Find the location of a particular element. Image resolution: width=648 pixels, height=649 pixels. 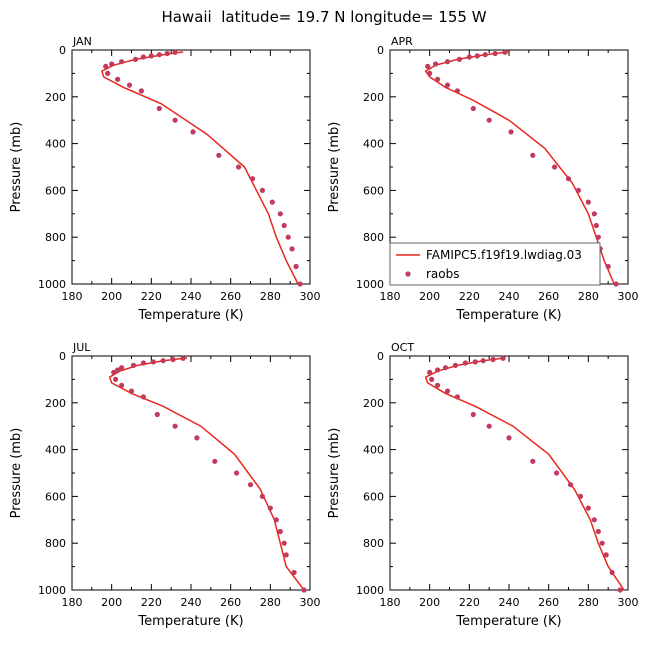

plot-frame-oct is located at coordinates (509, 473).